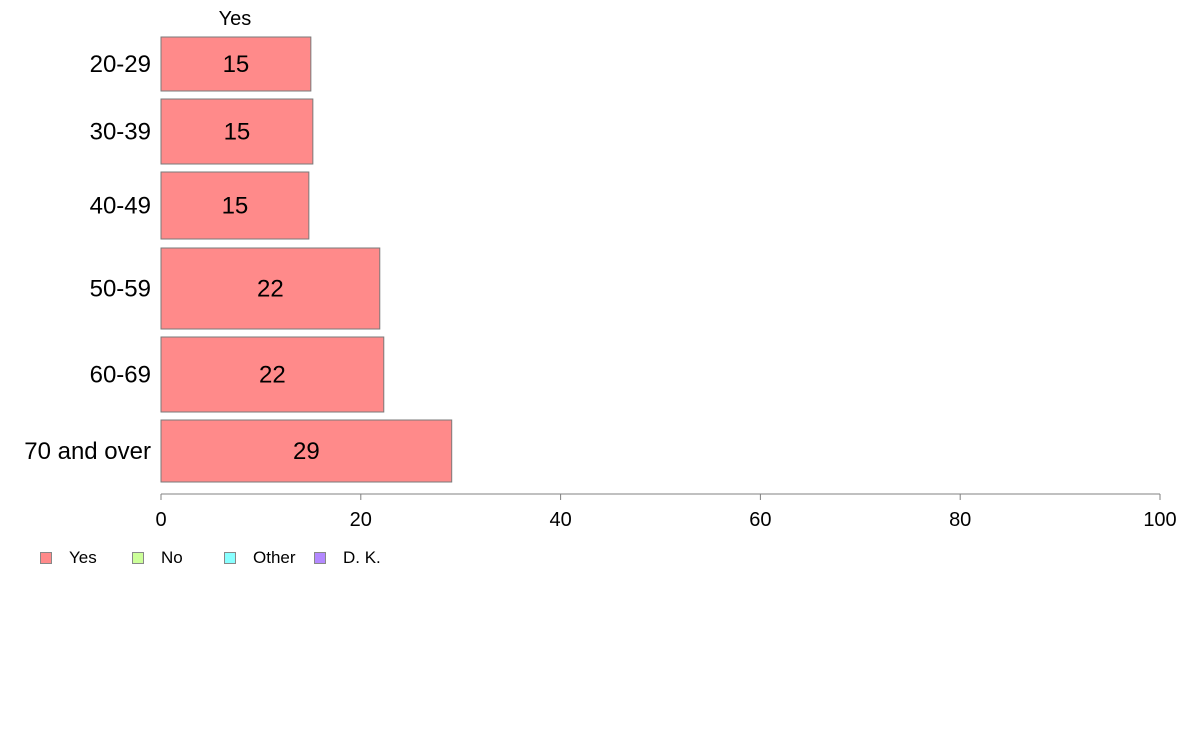 This screenshot has width=1188, height=736. I want to click on legend-swatch-other, so click(230, 558).